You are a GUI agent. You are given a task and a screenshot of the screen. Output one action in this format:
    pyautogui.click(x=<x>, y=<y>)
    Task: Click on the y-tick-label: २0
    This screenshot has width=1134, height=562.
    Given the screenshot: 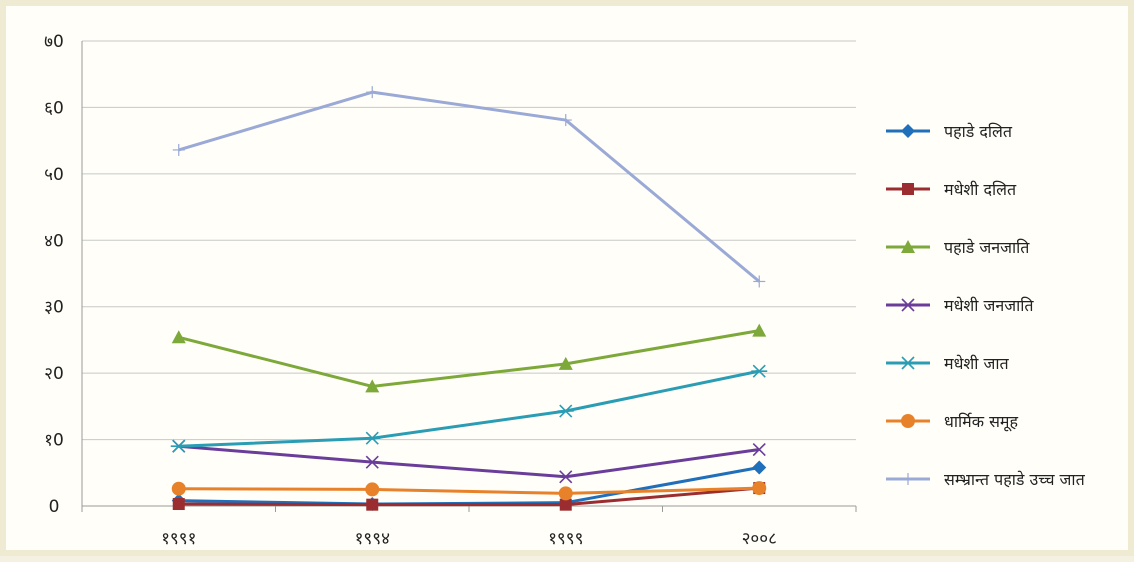 What is the action you would take?
    pyautogui.click(x=54, y=374)
    